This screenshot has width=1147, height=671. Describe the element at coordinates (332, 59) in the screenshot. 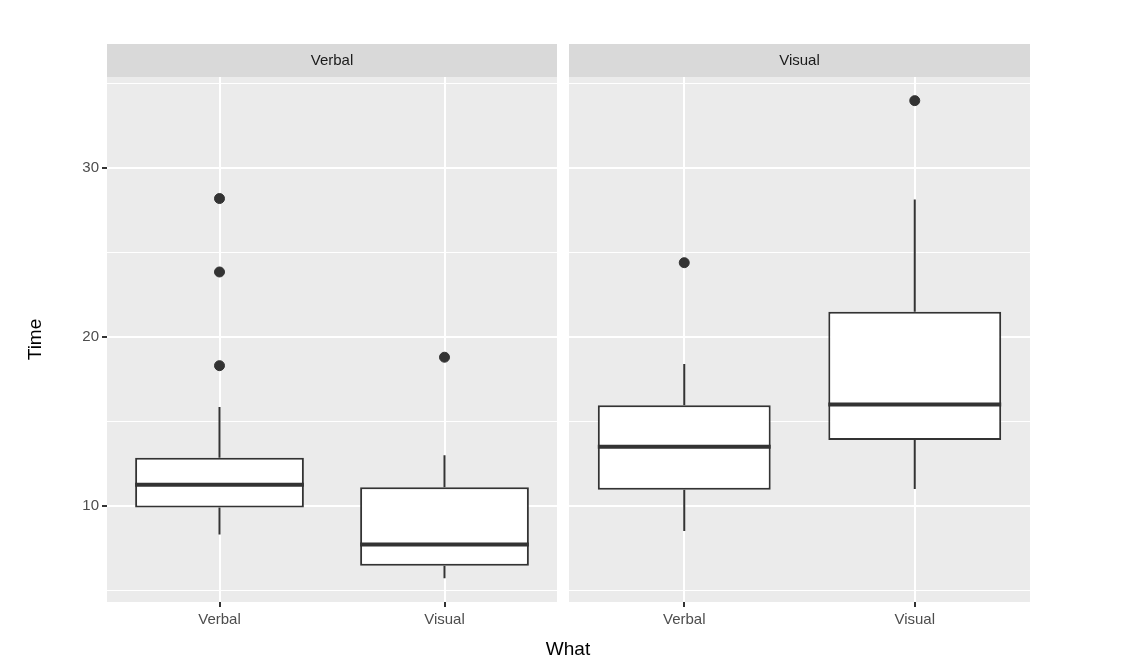

I see `chart-title: Verbal` at that location.